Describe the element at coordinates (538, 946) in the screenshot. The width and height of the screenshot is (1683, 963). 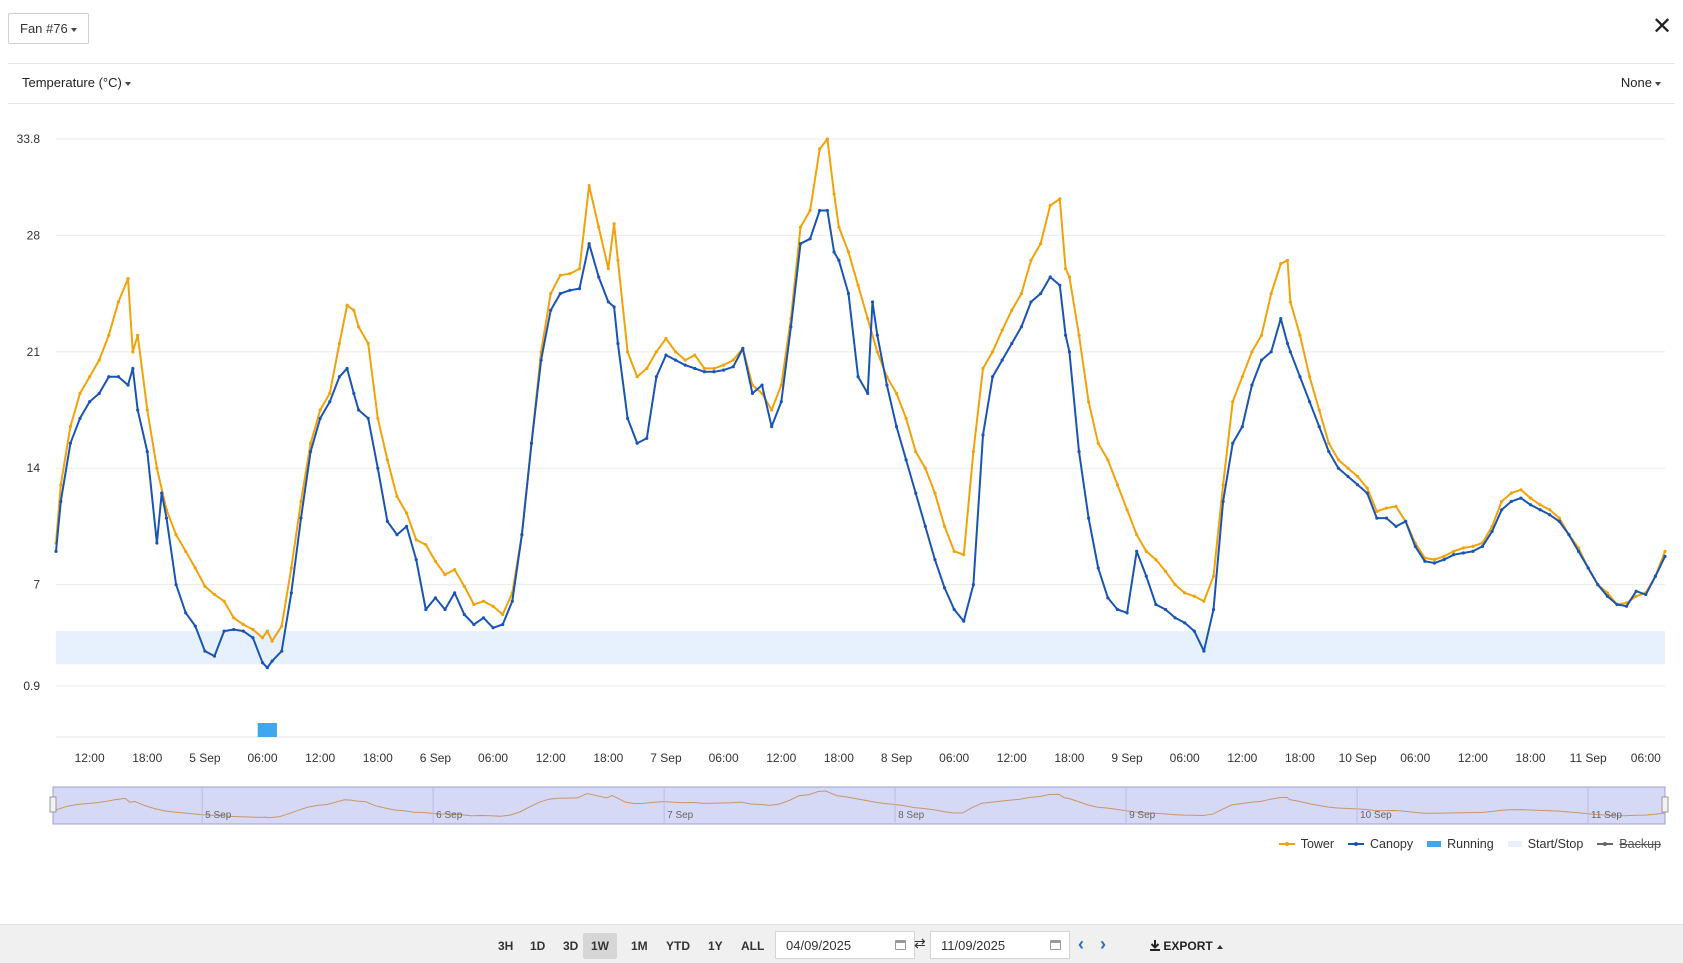
I see `range-button-1d: 1D` at that location.